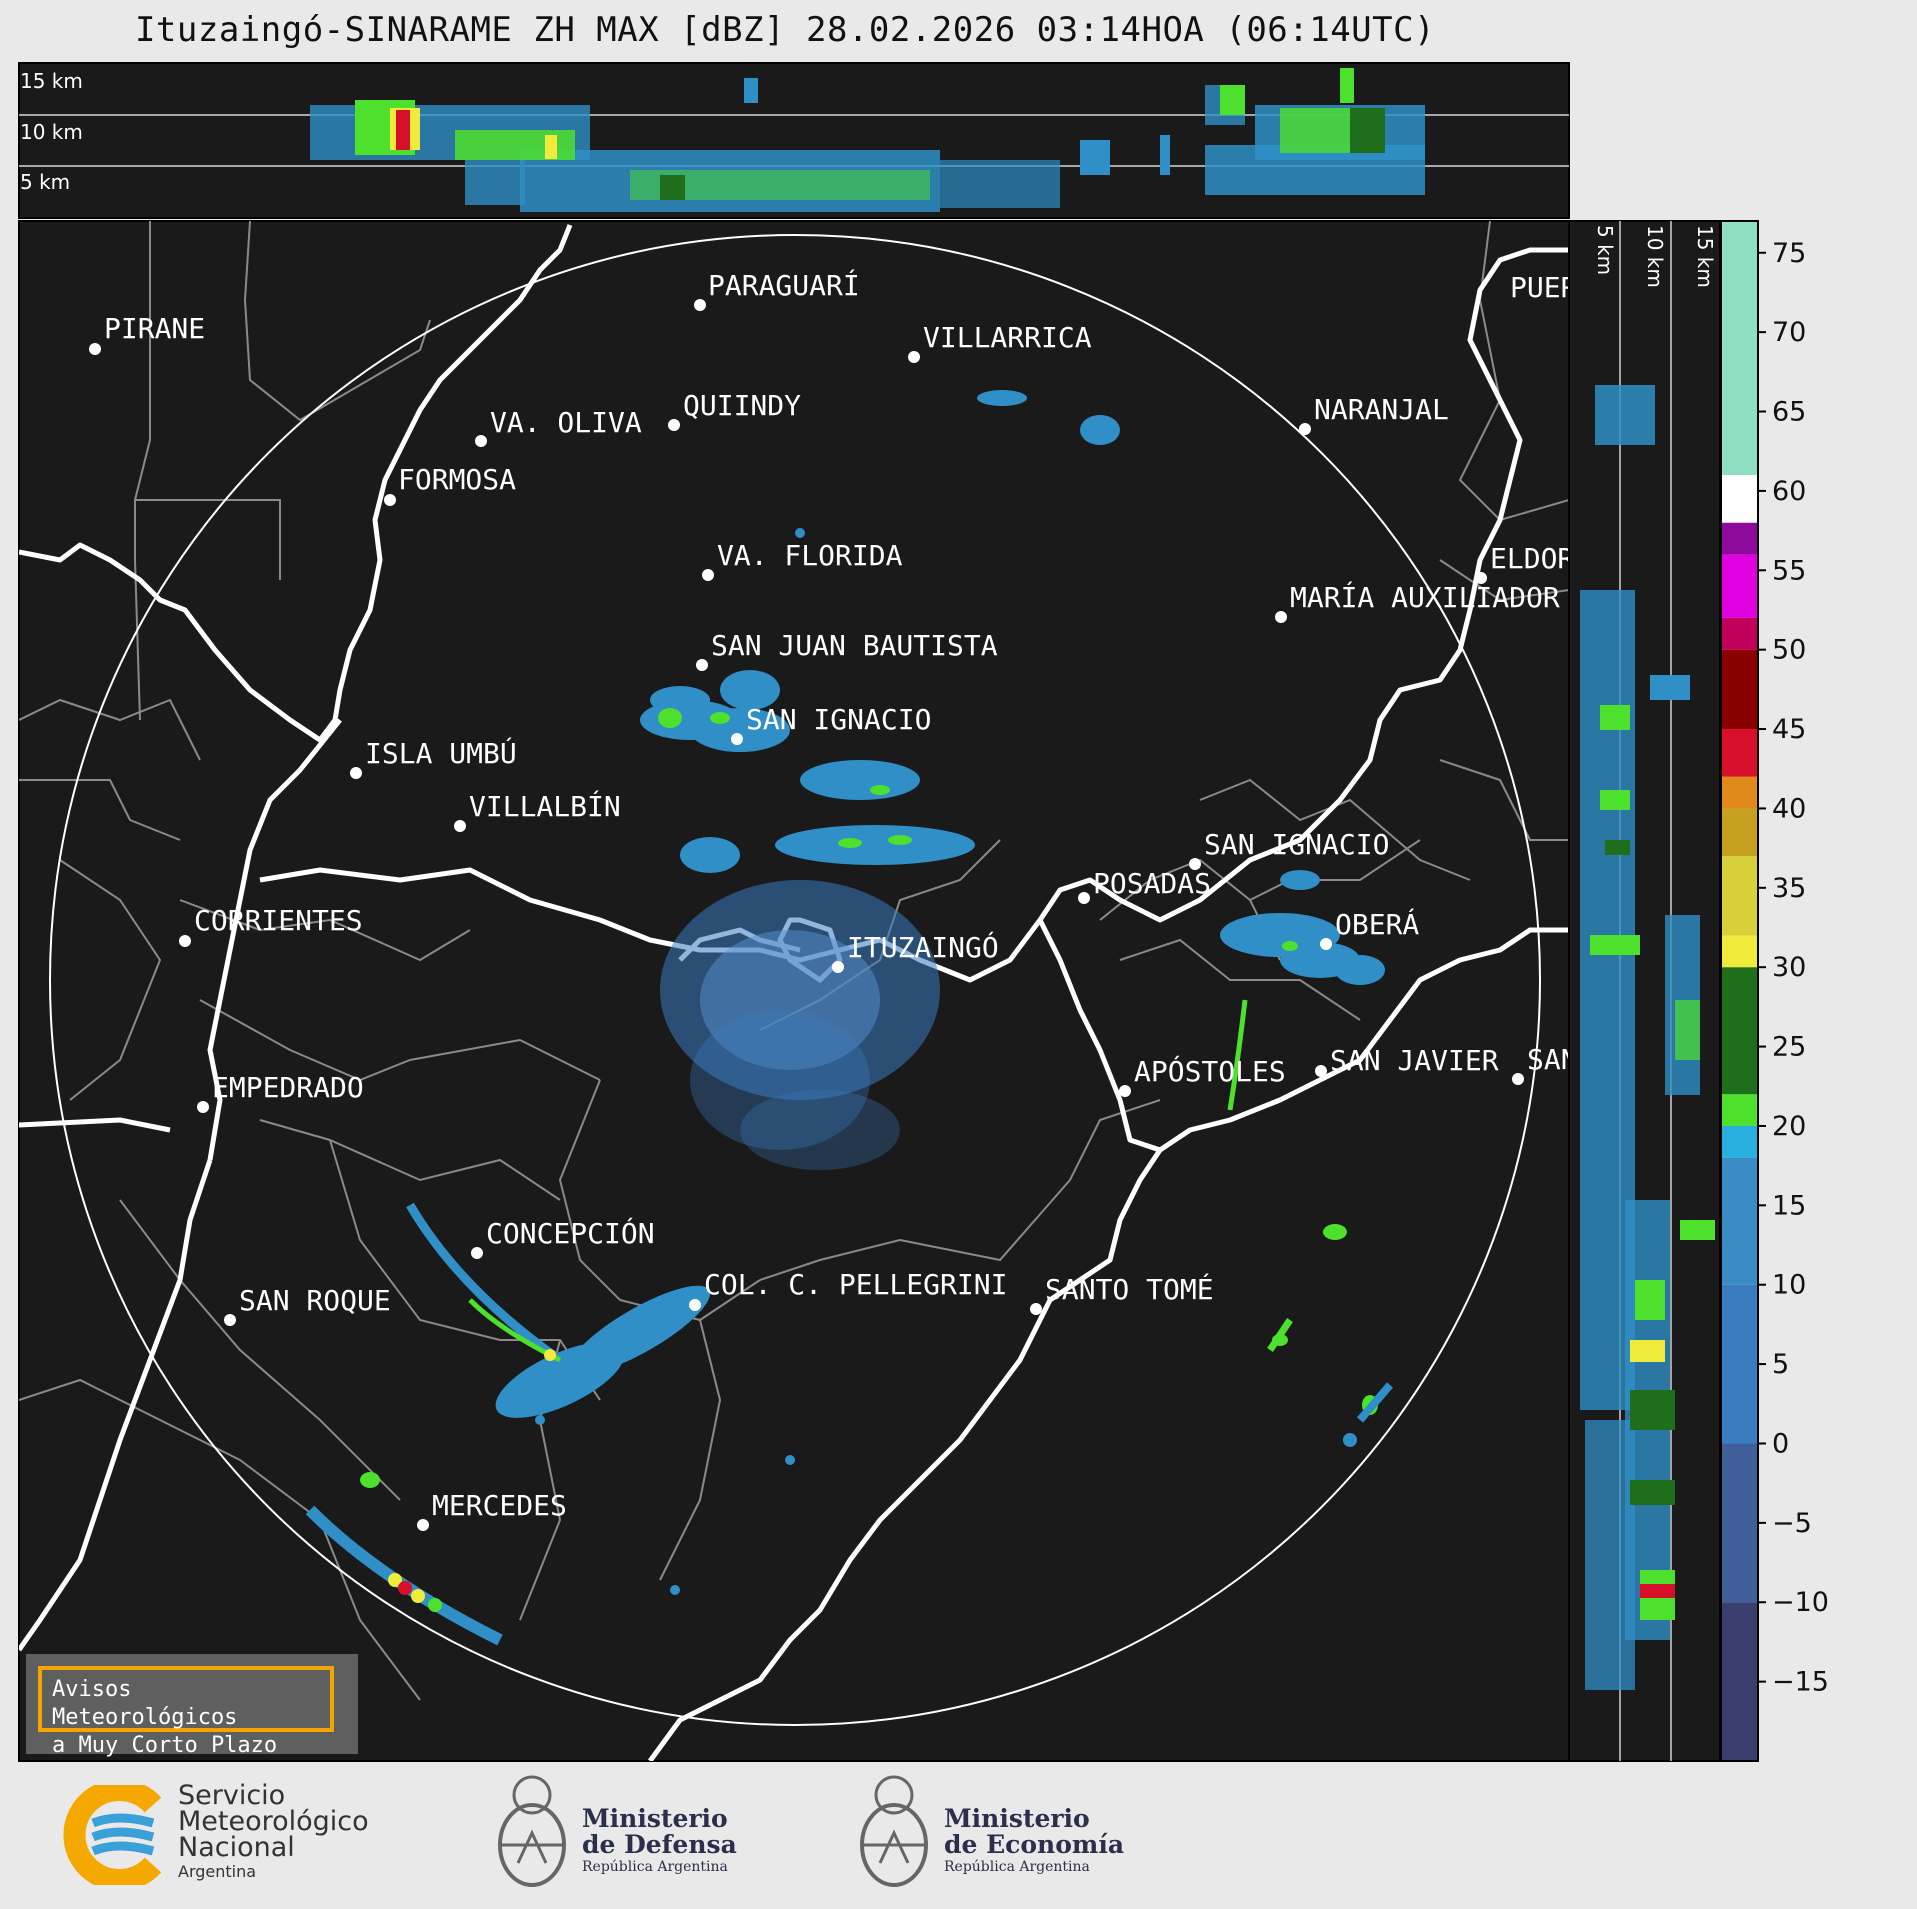 The image size is (1917, 1909). I want to click on city-label: NARANJAL, so click(1381, 409).